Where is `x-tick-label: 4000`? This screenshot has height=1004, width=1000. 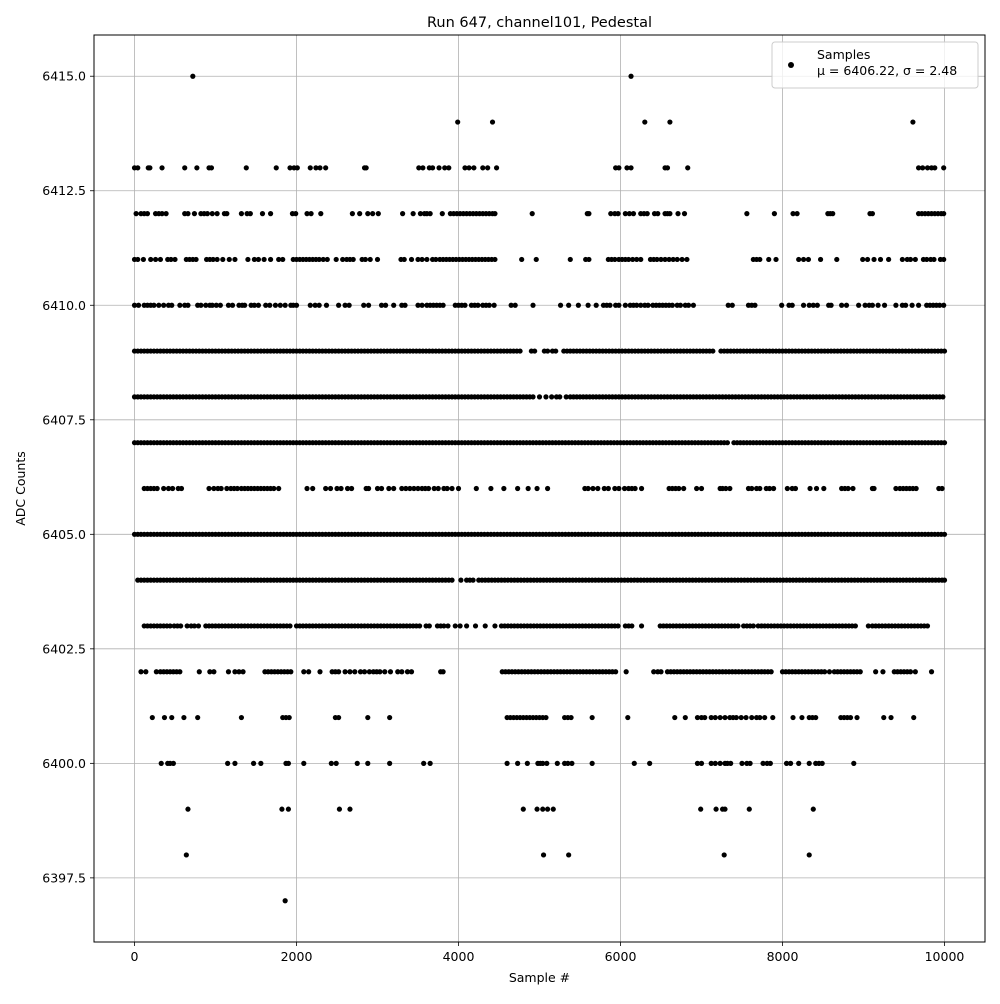 x-tick-label: 4000 is located at coordinates (459, 956).